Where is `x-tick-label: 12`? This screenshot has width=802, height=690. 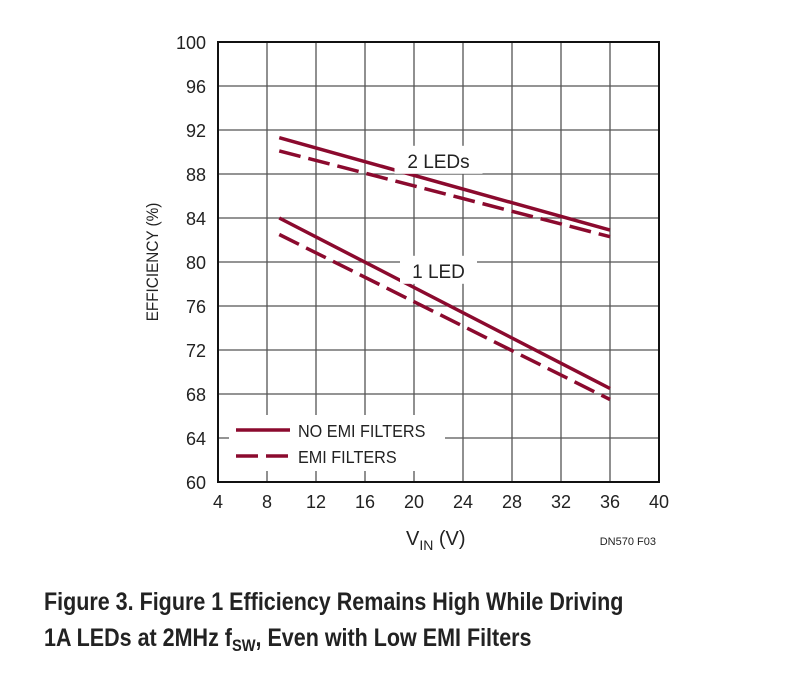 x-tick-label: 12 is located at coordinates (316, 502).